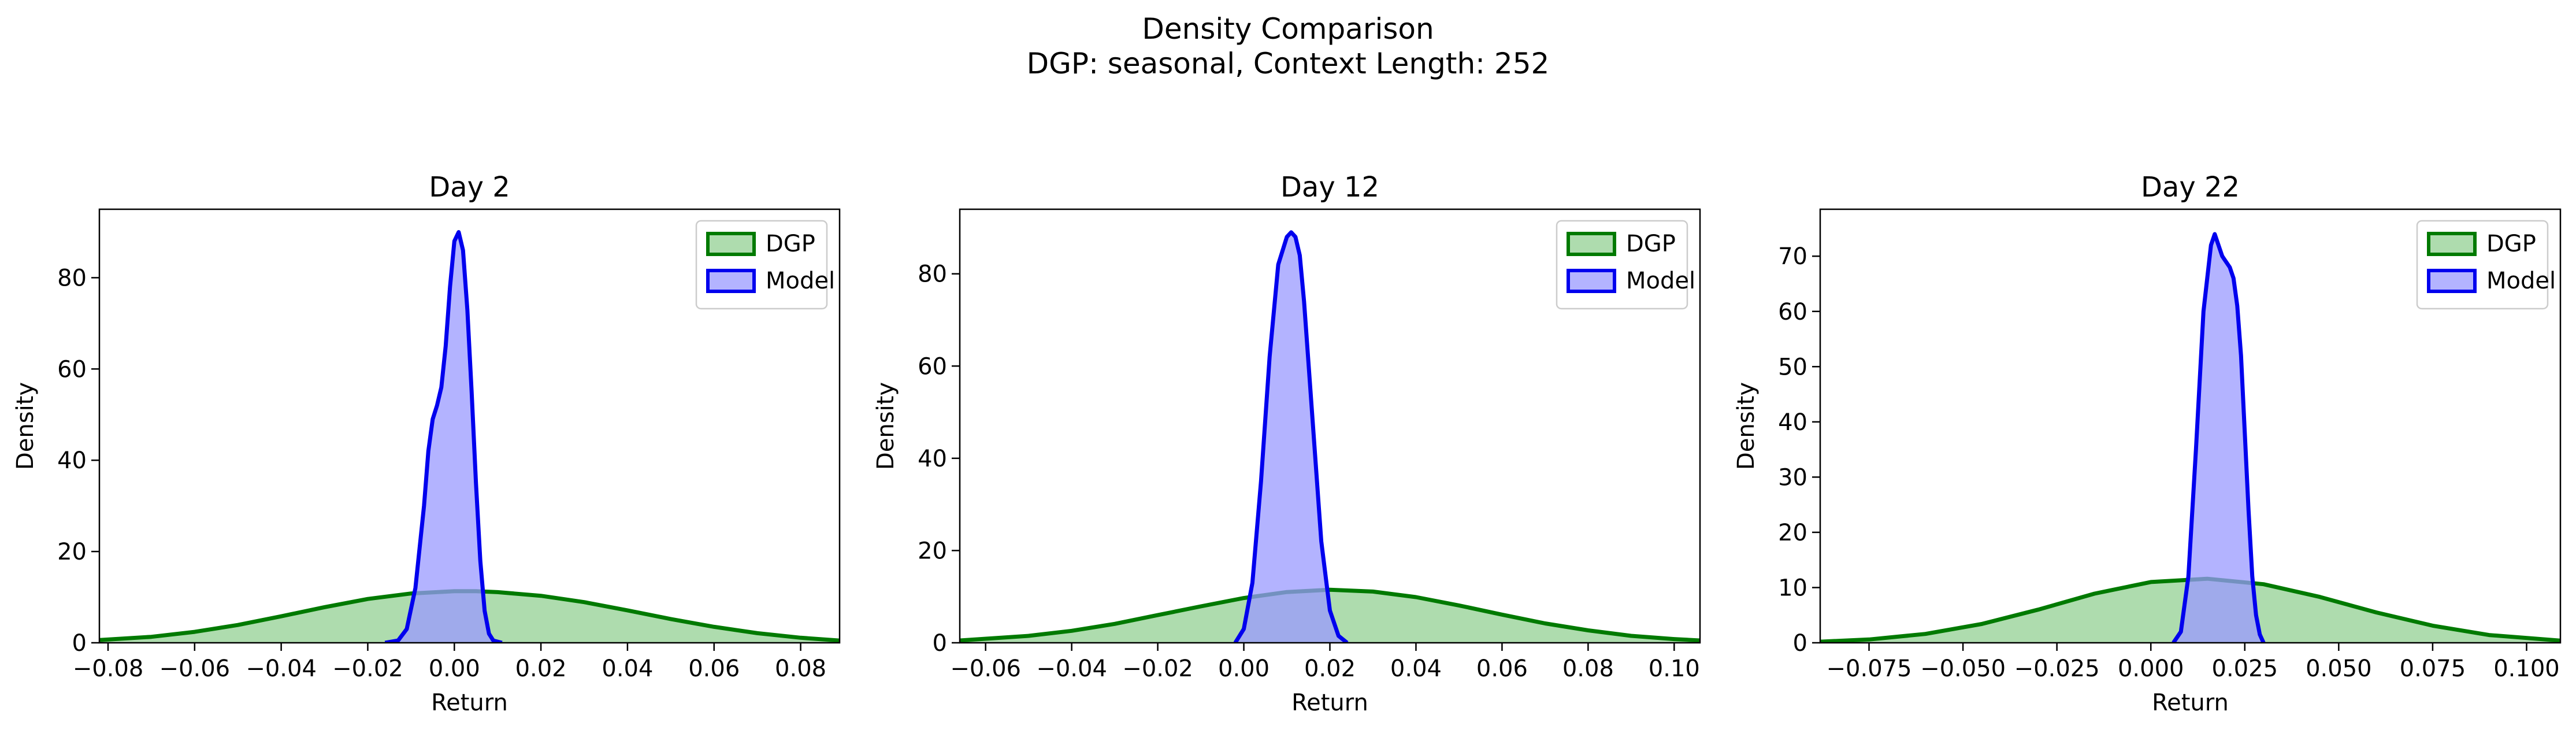 The width and height of the screenshot is (2576, 737). Describe the element at coordinates (1288, 63) in the screenshot. I see `figure-subtitle: DGP: seasonal, Context Length: 252` at that location.